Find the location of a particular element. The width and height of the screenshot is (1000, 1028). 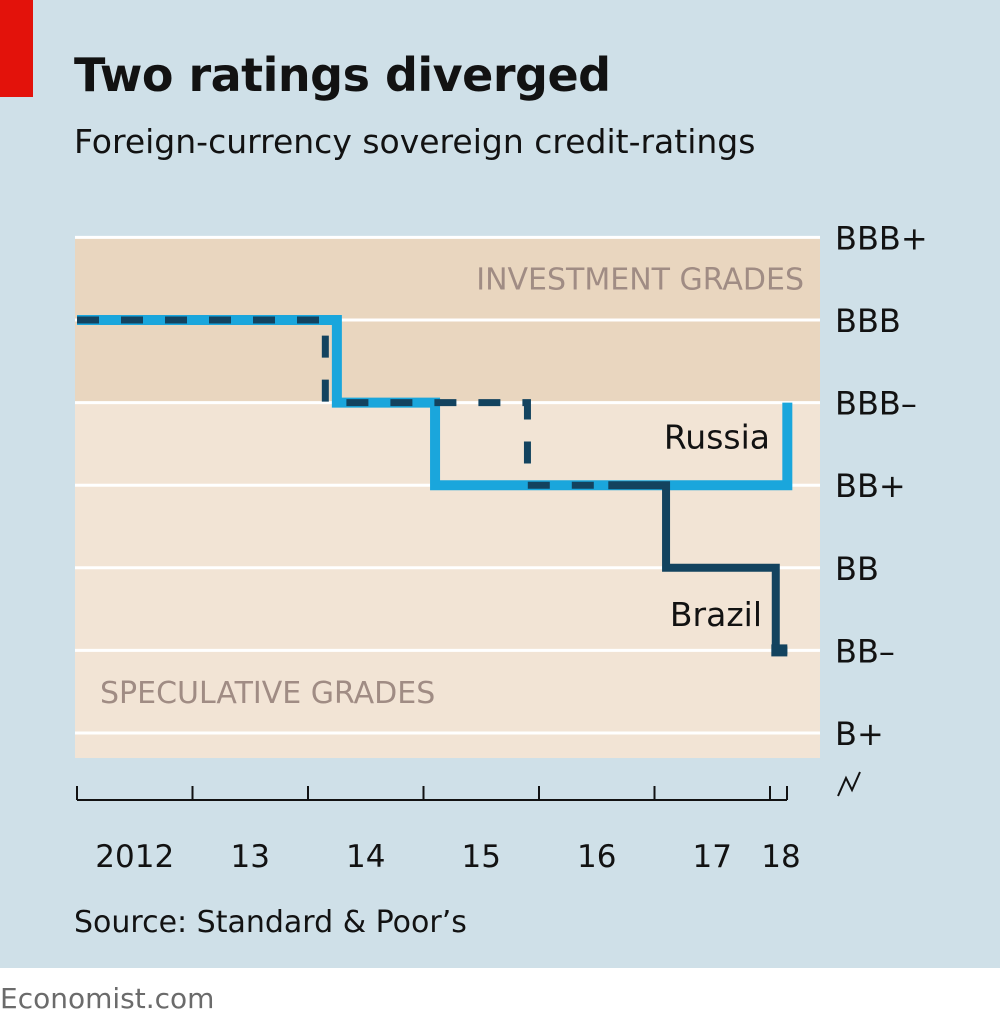

y-tick-label: BBB– is located at coordinates (876, 404).